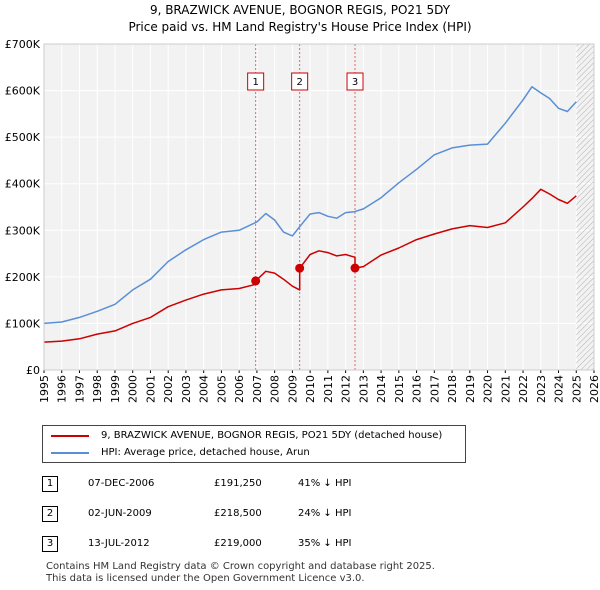 This screenshot has width=600, height=590. Describe the element at coordinates (239, 389) in the screenshot. I see `x-tick-label: 2006` at that location.